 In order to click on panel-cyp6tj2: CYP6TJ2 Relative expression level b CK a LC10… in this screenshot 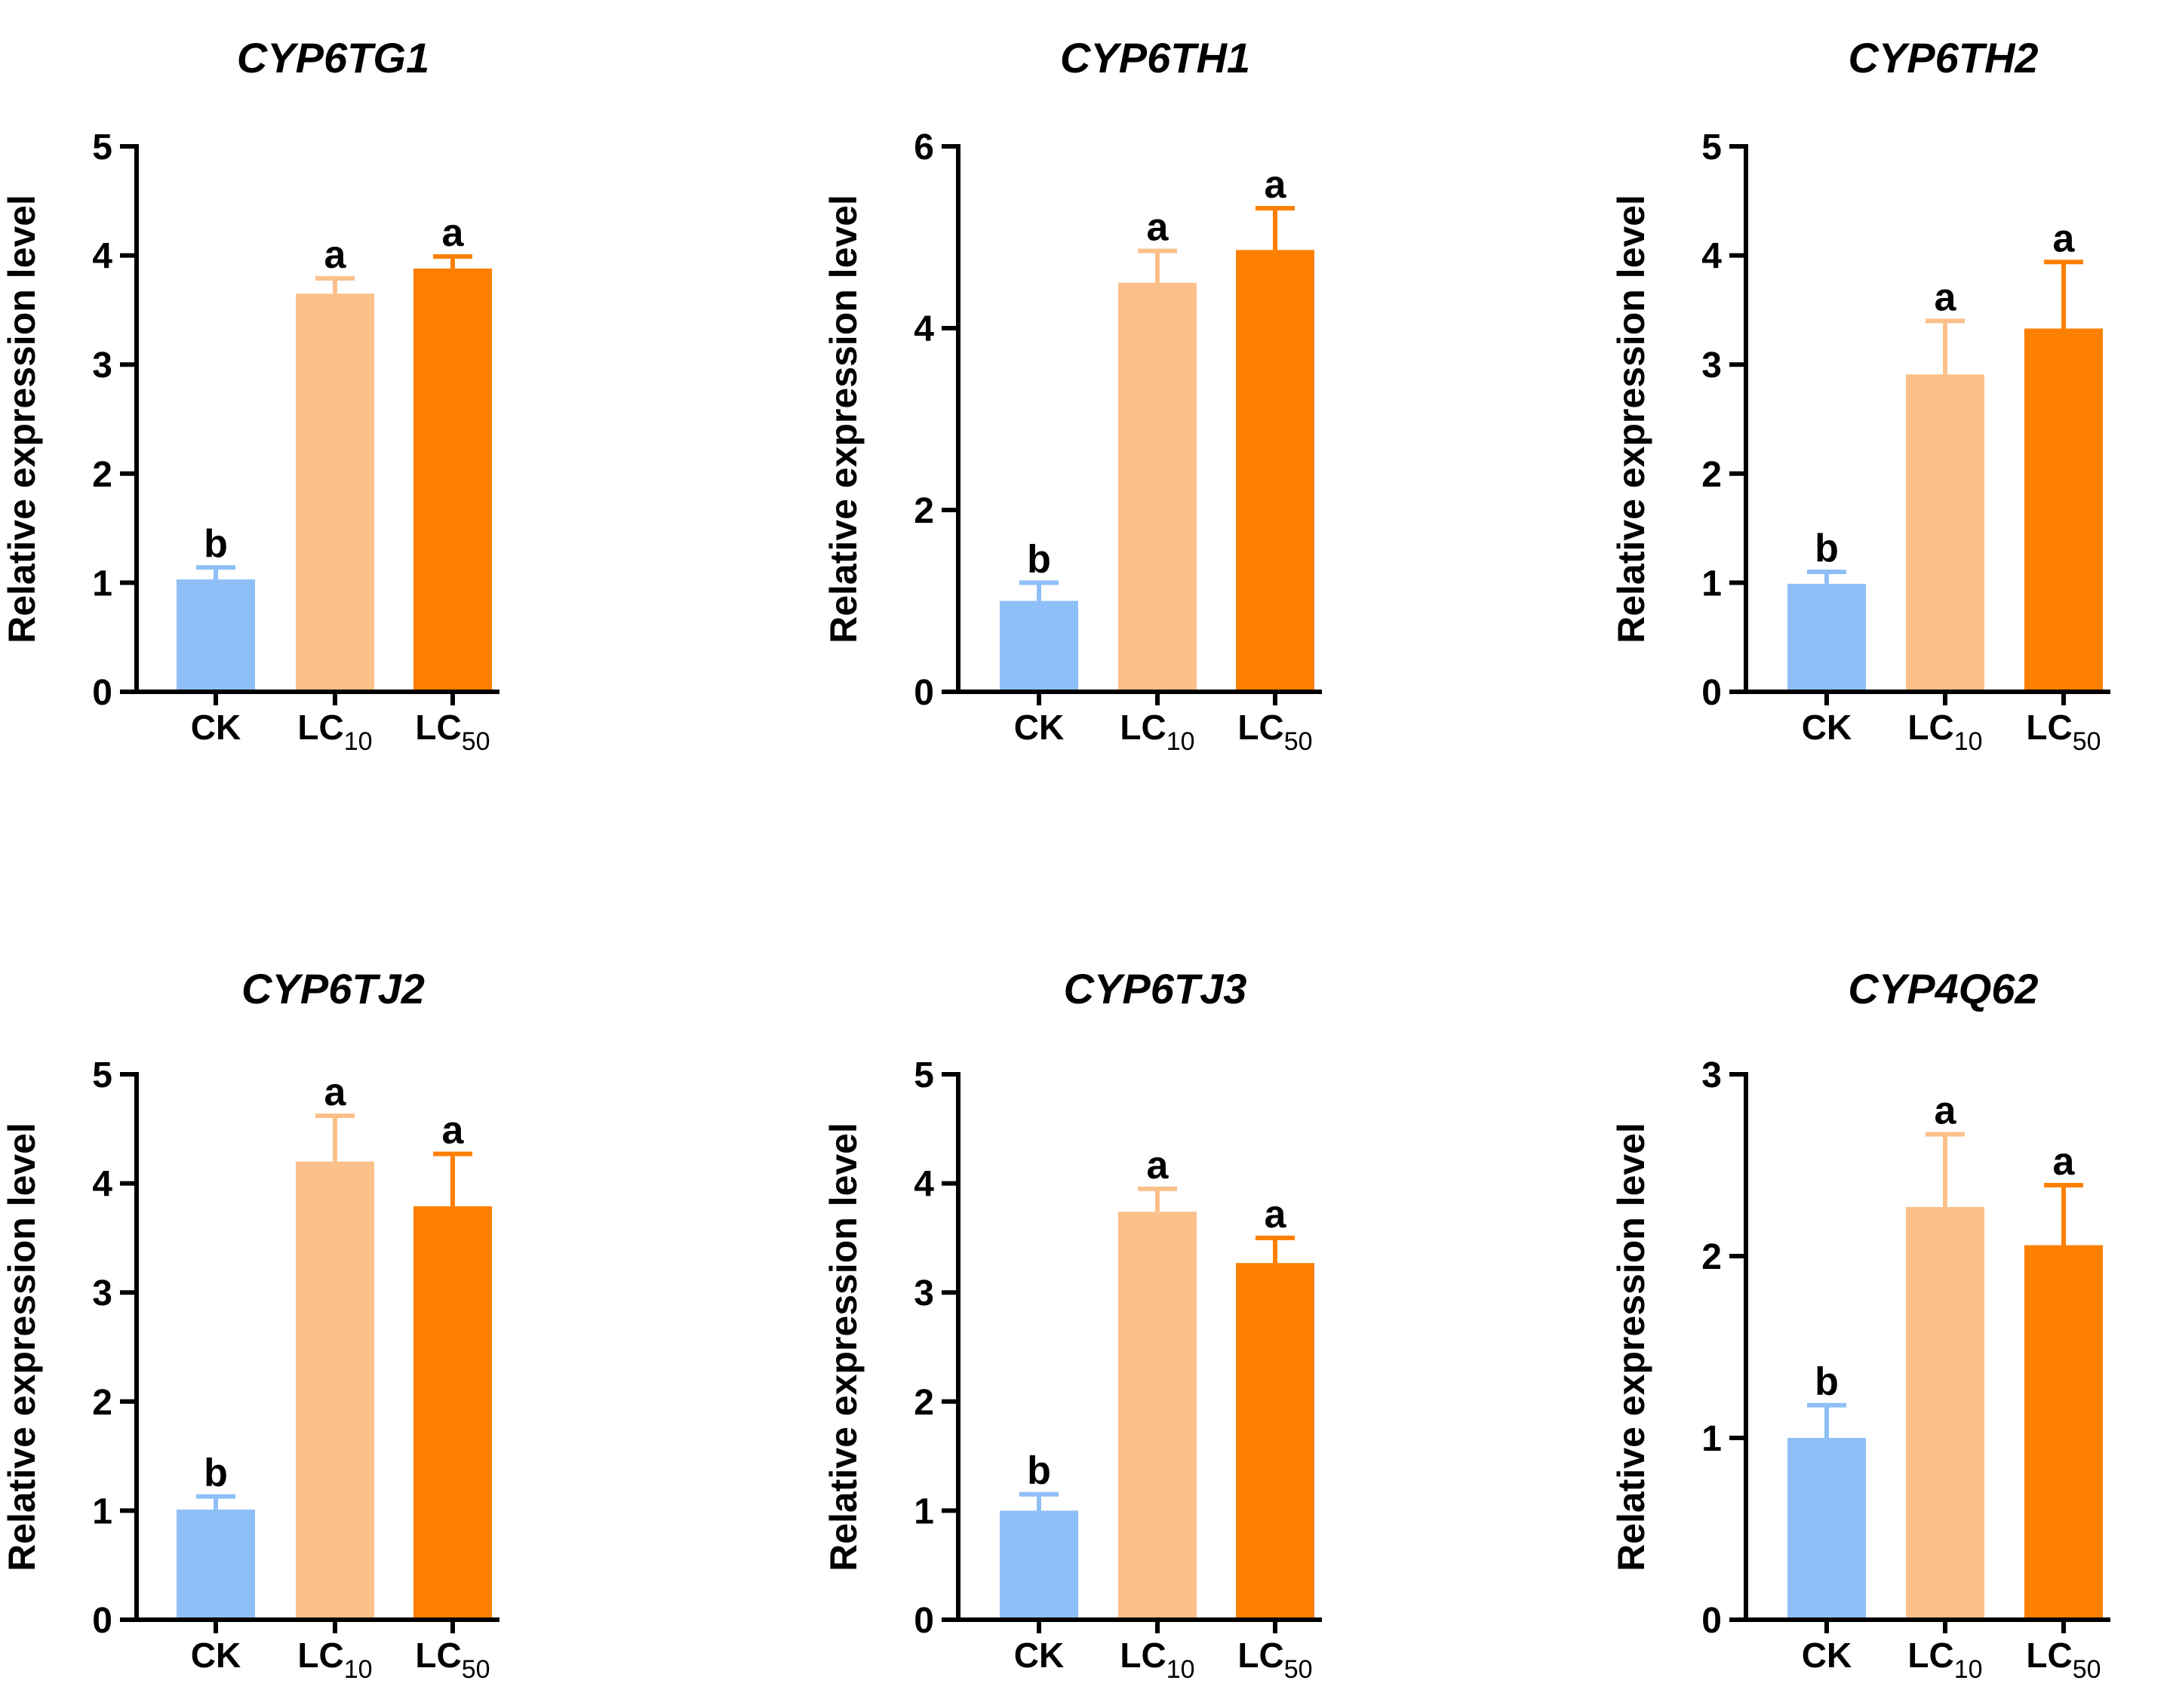, I will do `click(250, 1324)`.